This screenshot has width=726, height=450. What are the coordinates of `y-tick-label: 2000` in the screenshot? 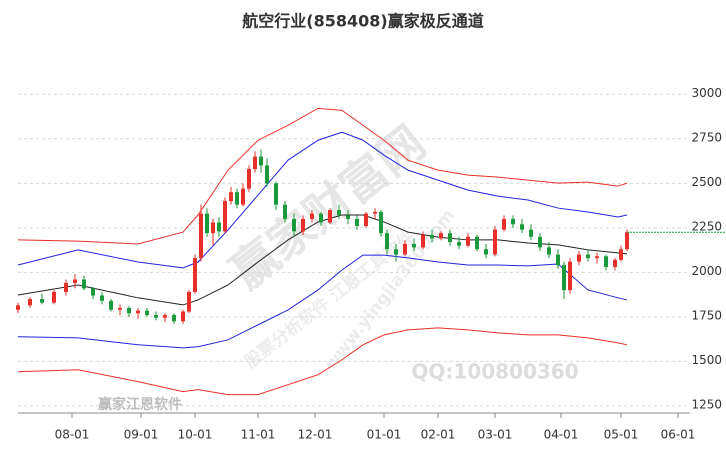 It's located at (706, 271).